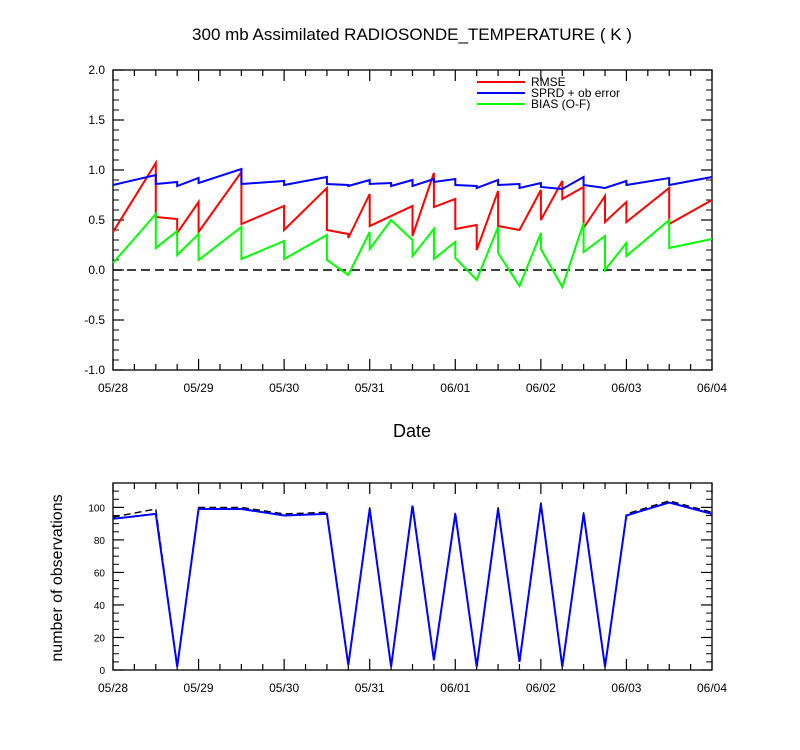 Image resolution: width=800 pixels, height=750 pixels. I want to click on y-axis-label-observations: number of observations, so click(57, 577).